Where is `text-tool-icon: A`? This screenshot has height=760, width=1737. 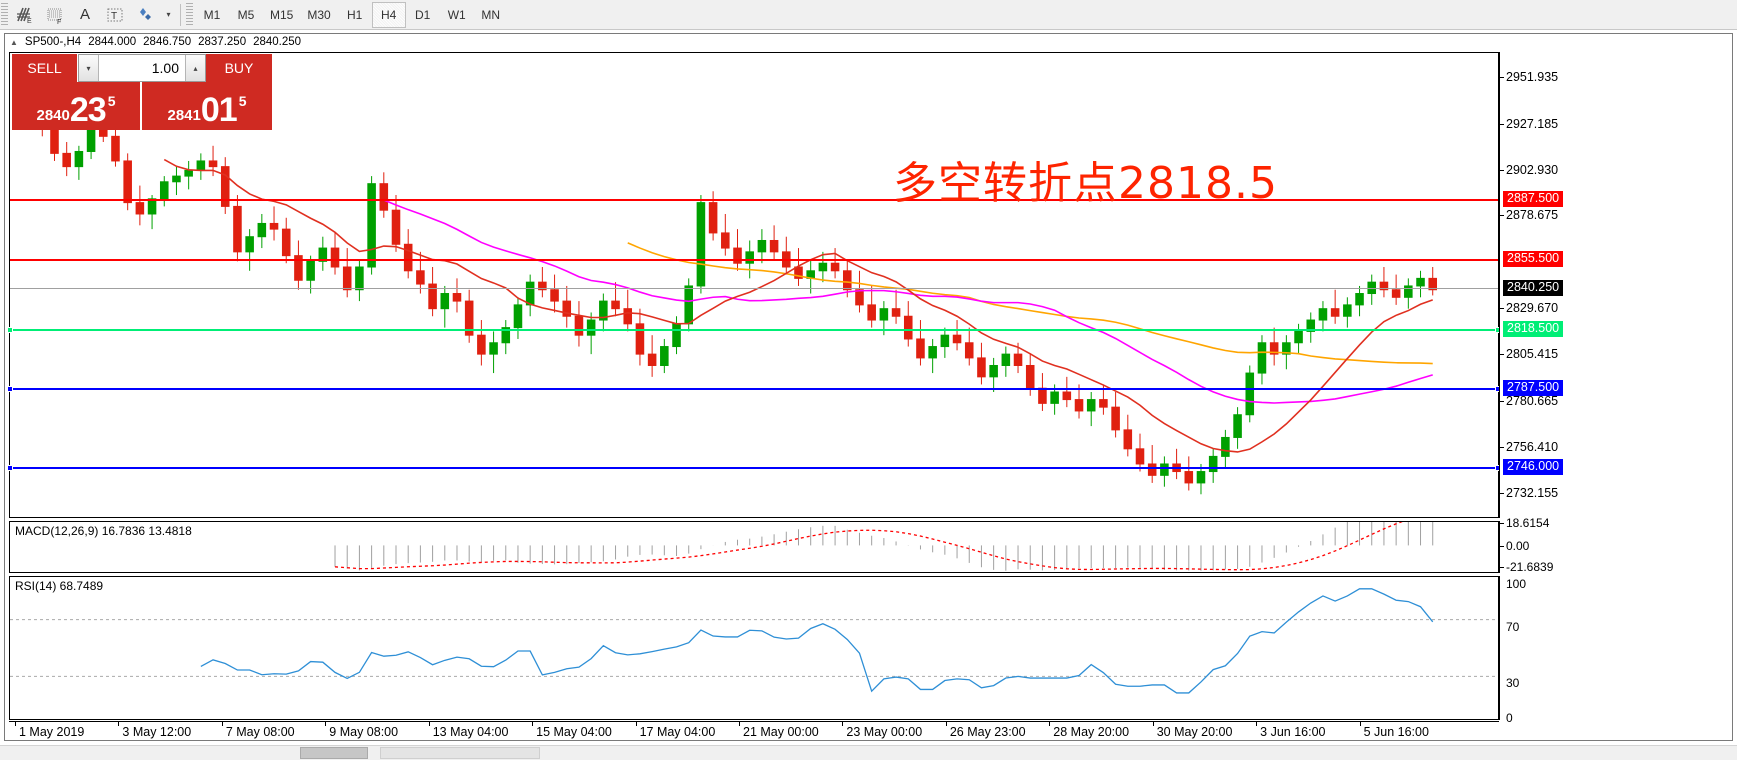
text-tool-icon: A is located at coordinates (84, 14).